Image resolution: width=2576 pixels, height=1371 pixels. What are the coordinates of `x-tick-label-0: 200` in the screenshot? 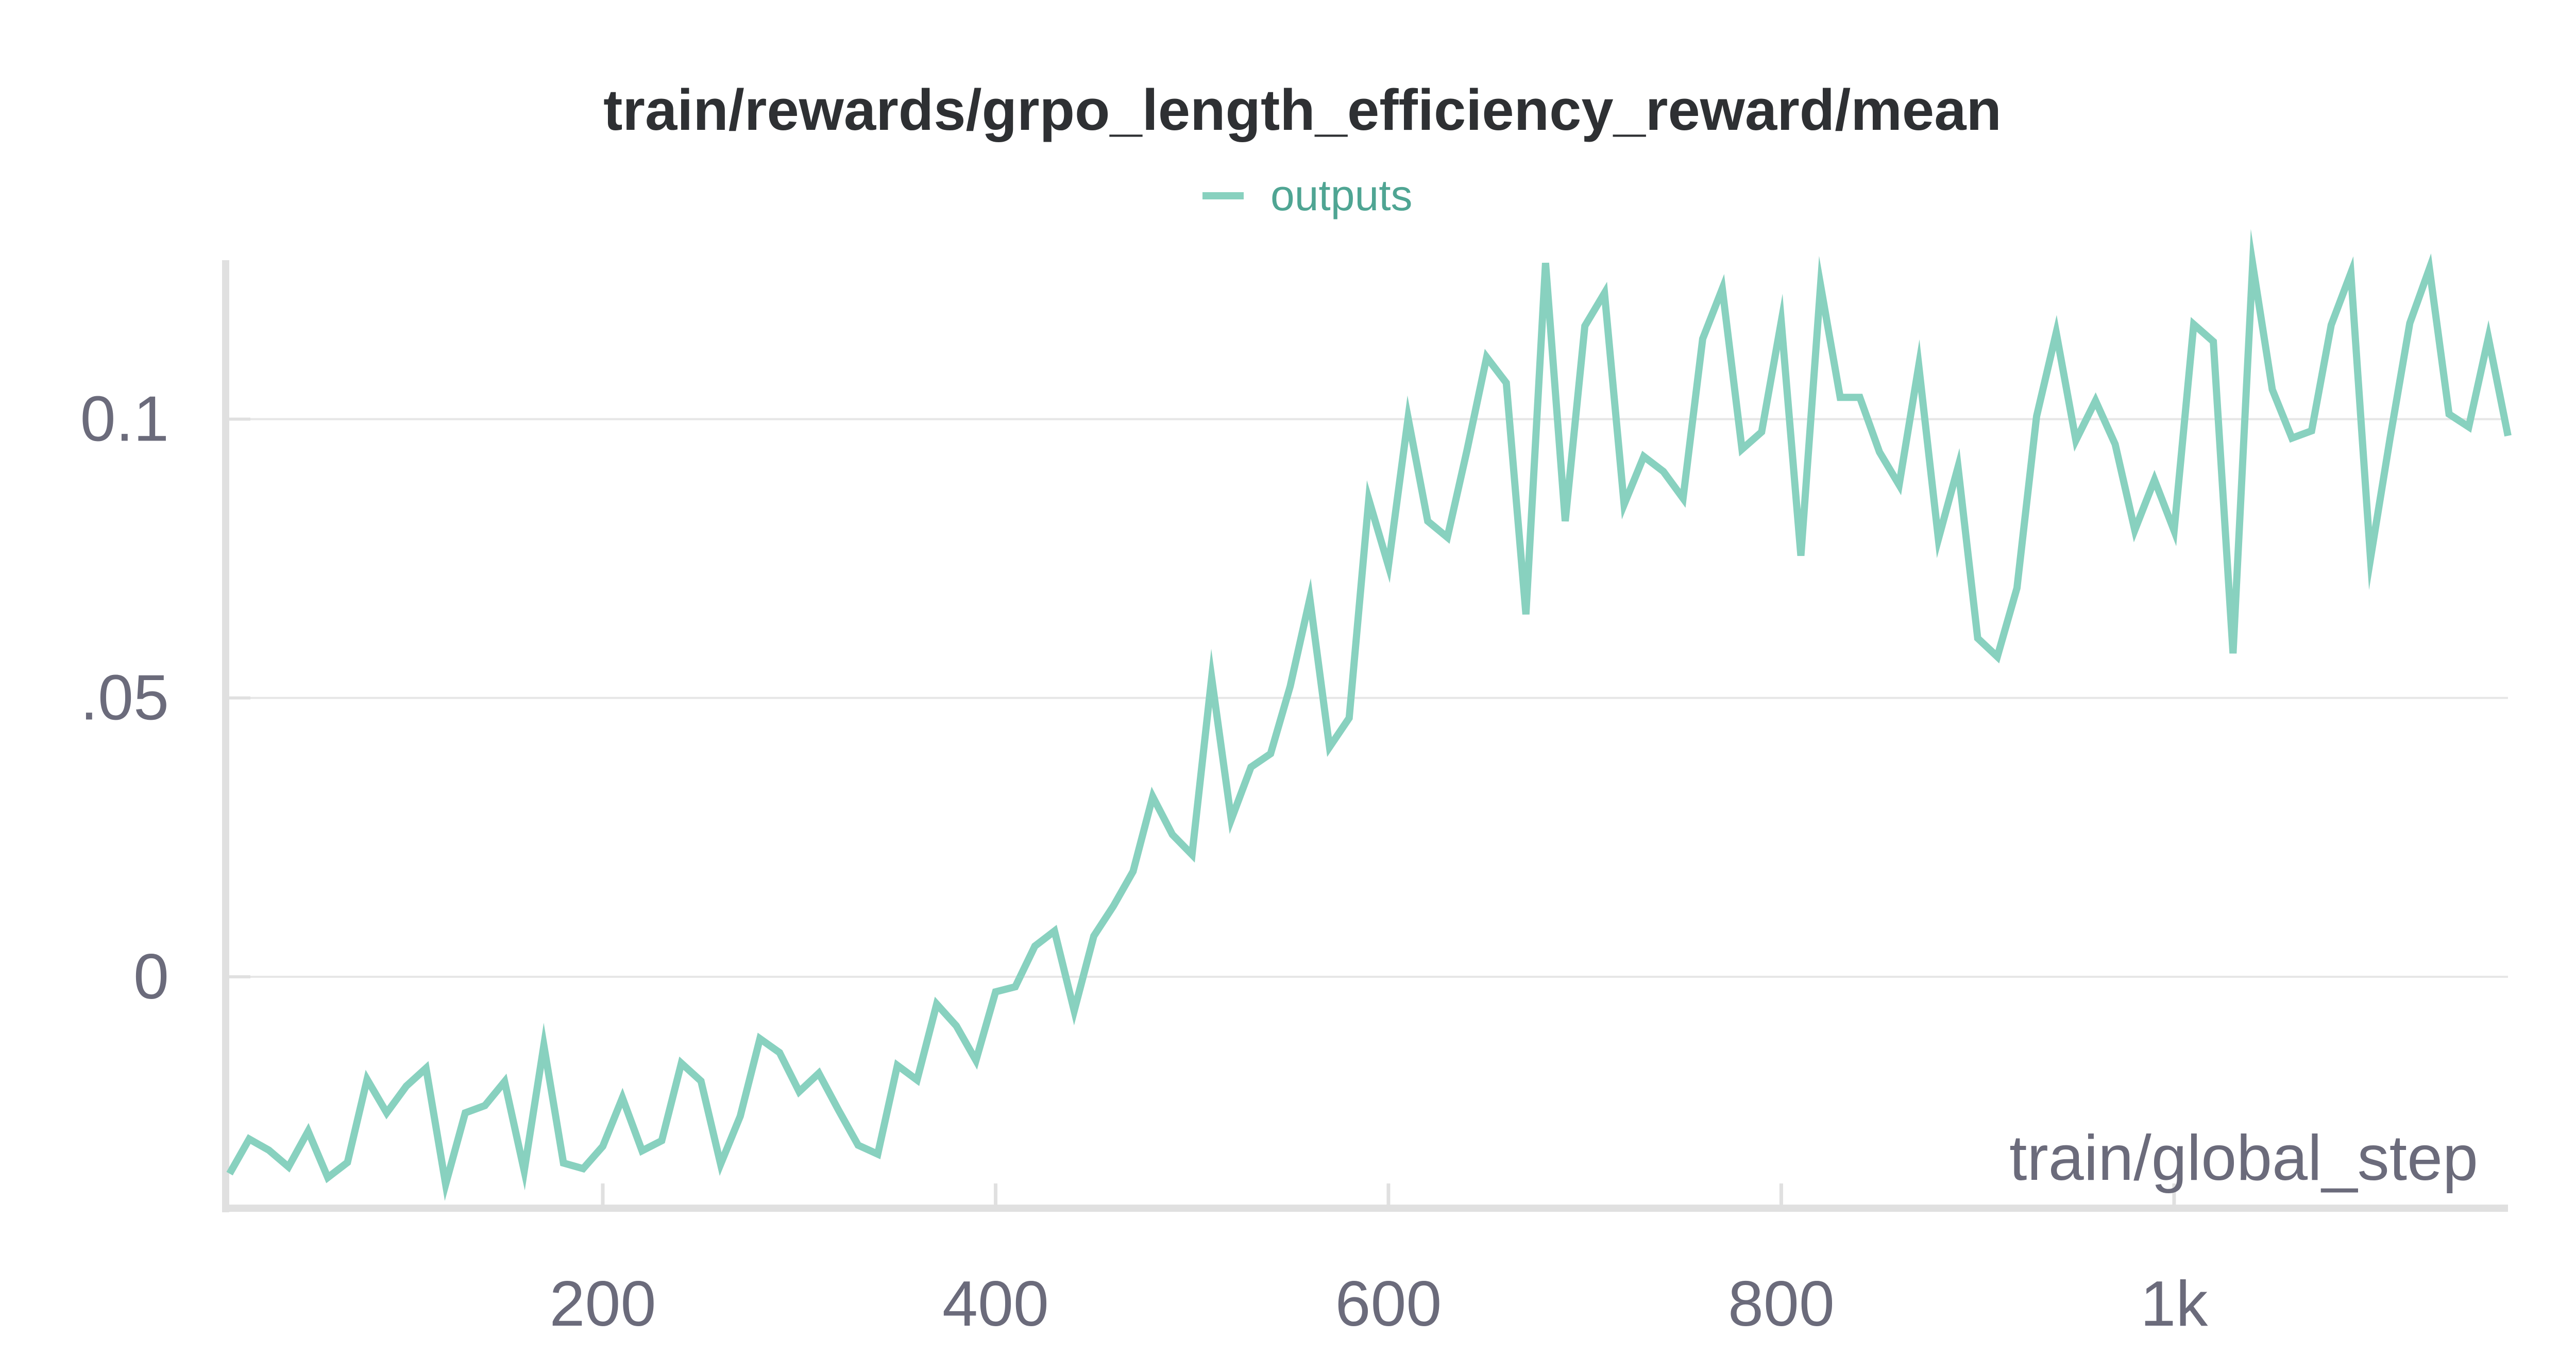 It's located at (603, 1304).